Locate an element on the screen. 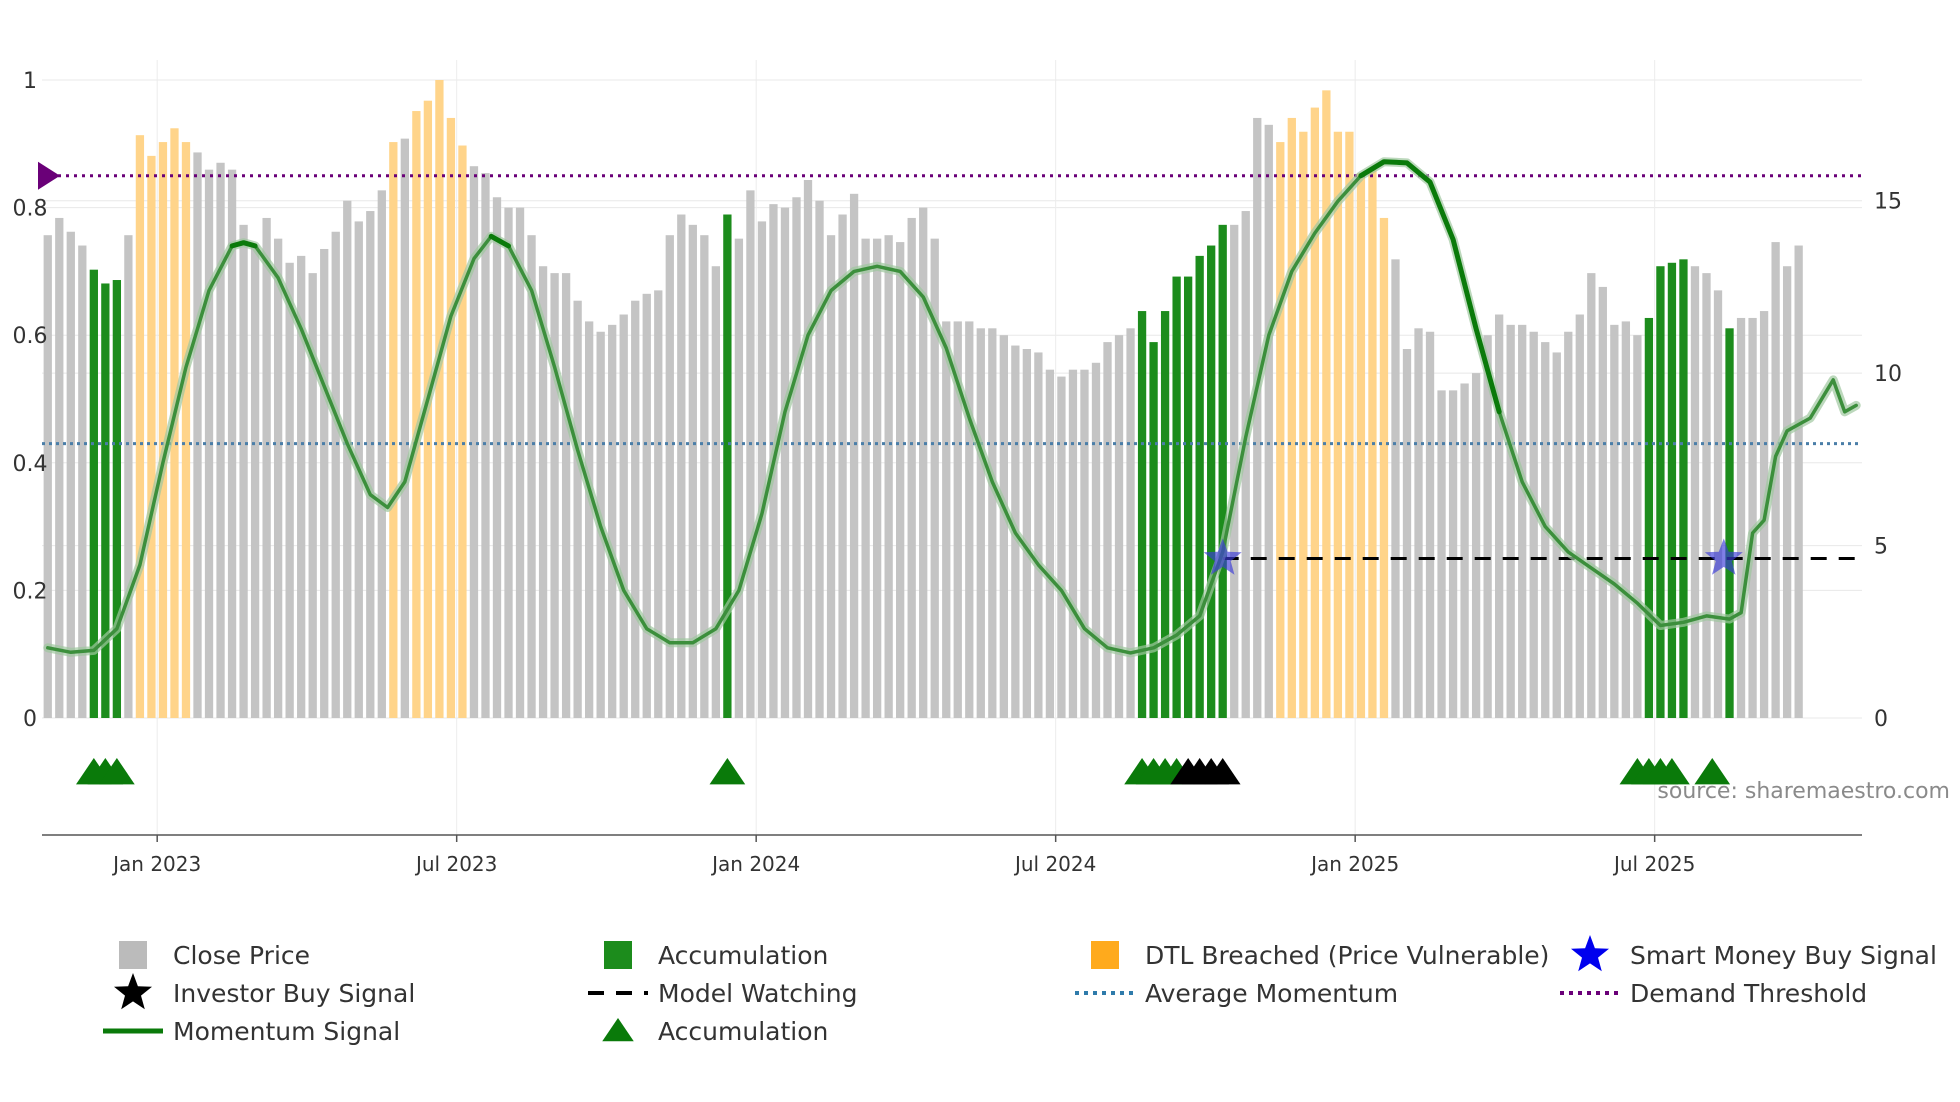 This screenshot has width=1960, height=1102. legend-label: Investor Buy Signal is located at coordinates (294, 993).